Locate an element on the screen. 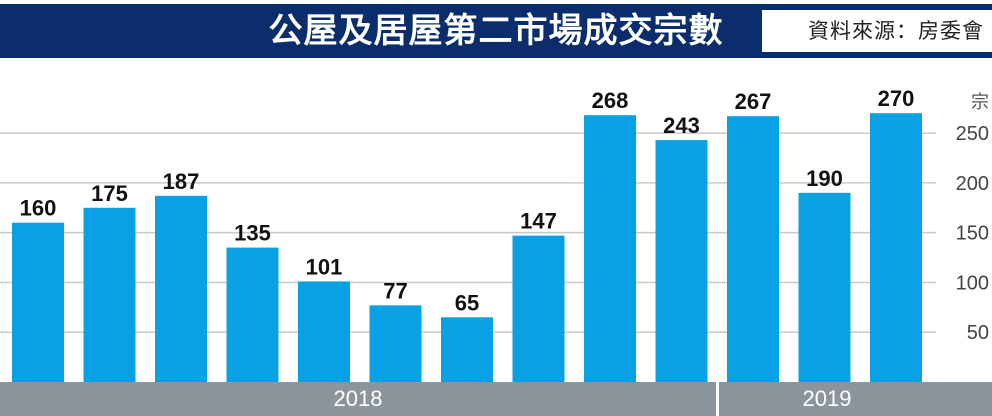  bar-value-label: 101 is located at coordinates (324, 266).